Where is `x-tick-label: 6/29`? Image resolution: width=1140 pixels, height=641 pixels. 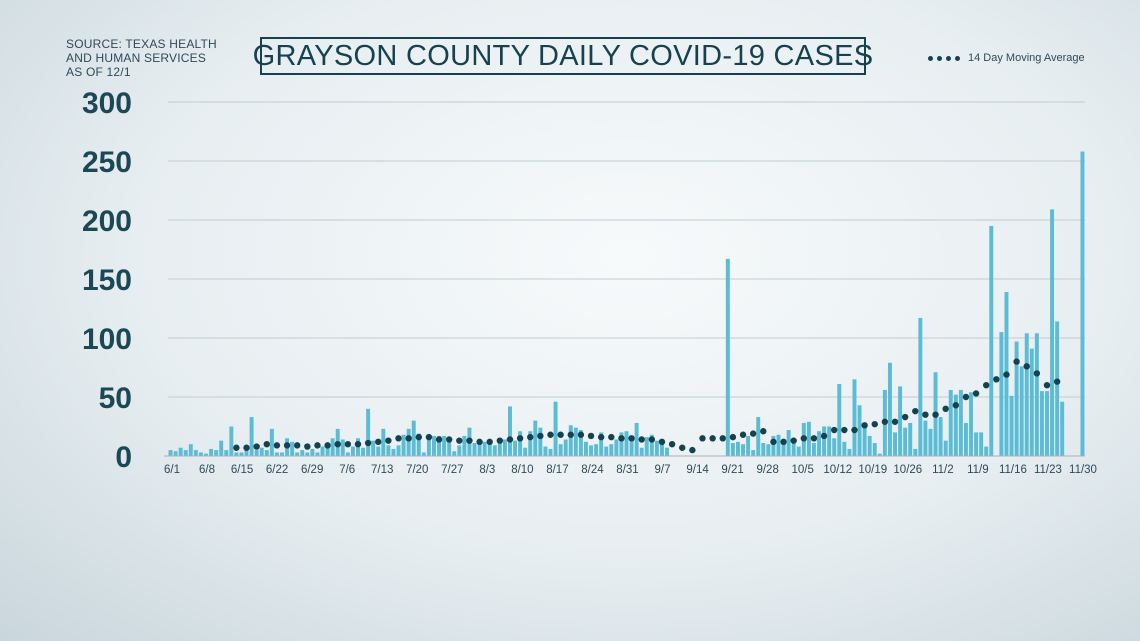
x-tick-label: 6/29 is located at coordinates (312, 470).